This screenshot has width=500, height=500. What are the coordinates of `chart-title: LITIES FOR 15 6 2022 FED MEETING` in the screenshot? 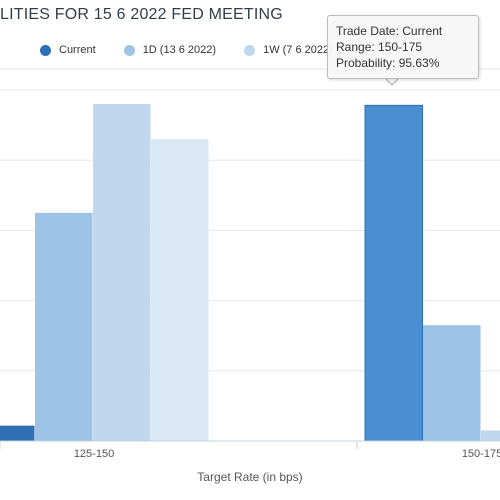 It's located at (141, 14).